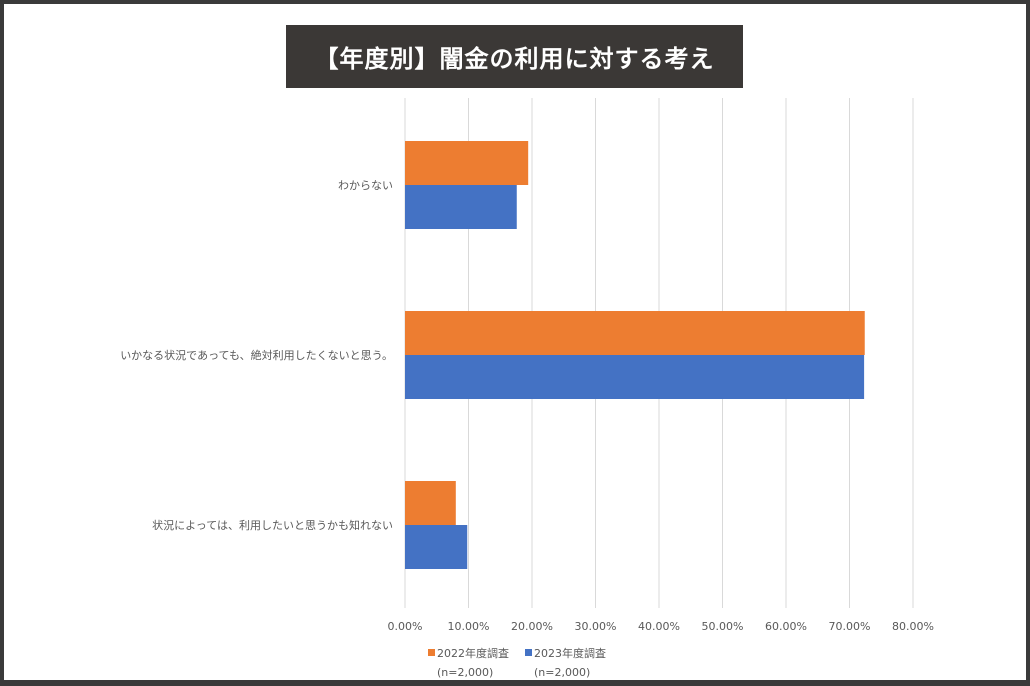 This screenshot has width=1030, height=686. What do you see at coordinates (570, 653) in the screenshot?
I see `legend-label: 2023年度調査` at bounding box center [570, 653].